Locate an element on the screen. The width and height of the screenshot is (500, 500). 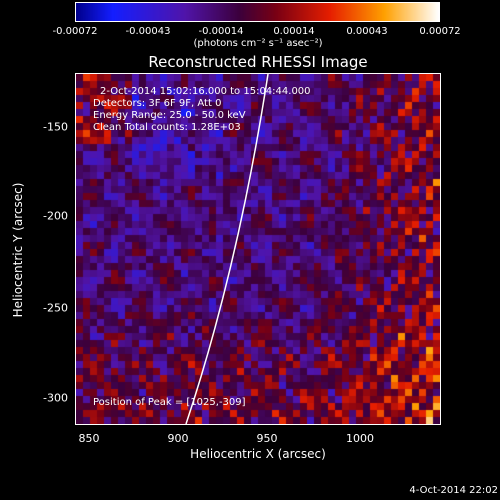
colorbar-tick-label: -0.00072 is located at coordinates (75, 31).